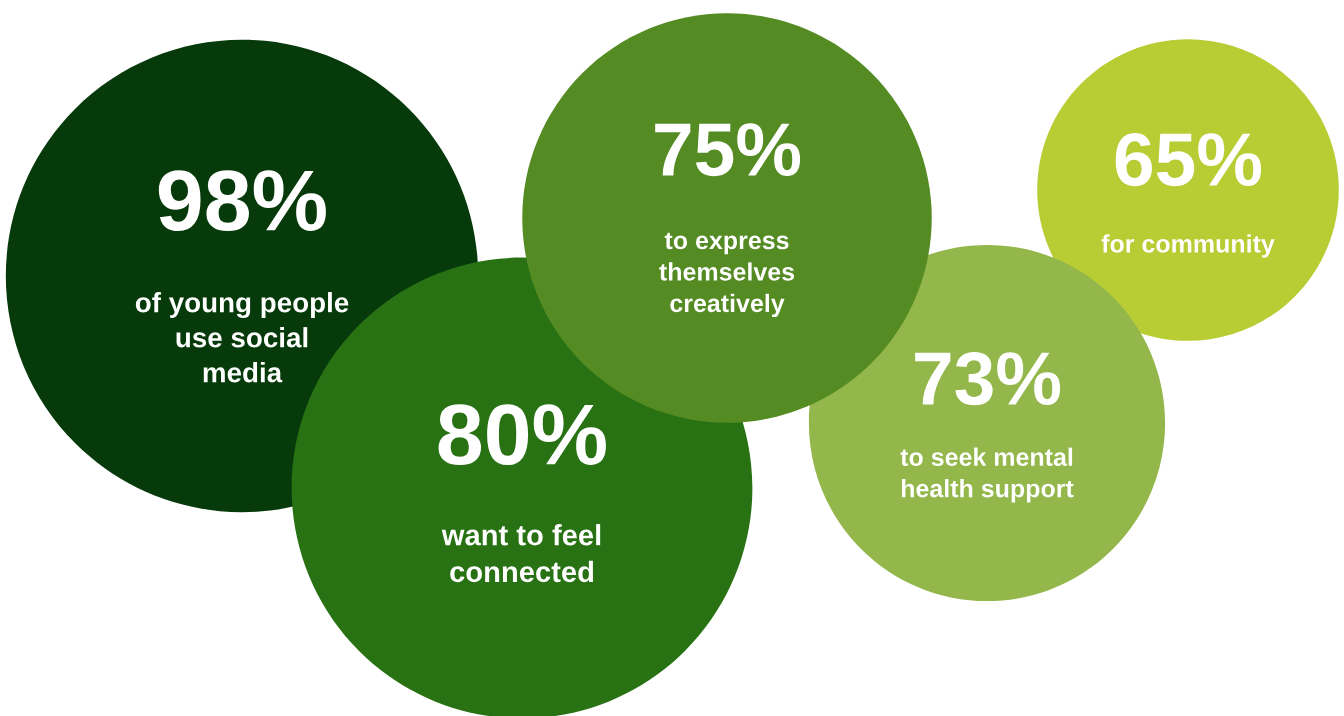 This screenshot has height=716, width=1344. What do you see at coordinates (988, 379) in the screenshot?
I see `data-label: 73%` at bounding box center [988, 379].